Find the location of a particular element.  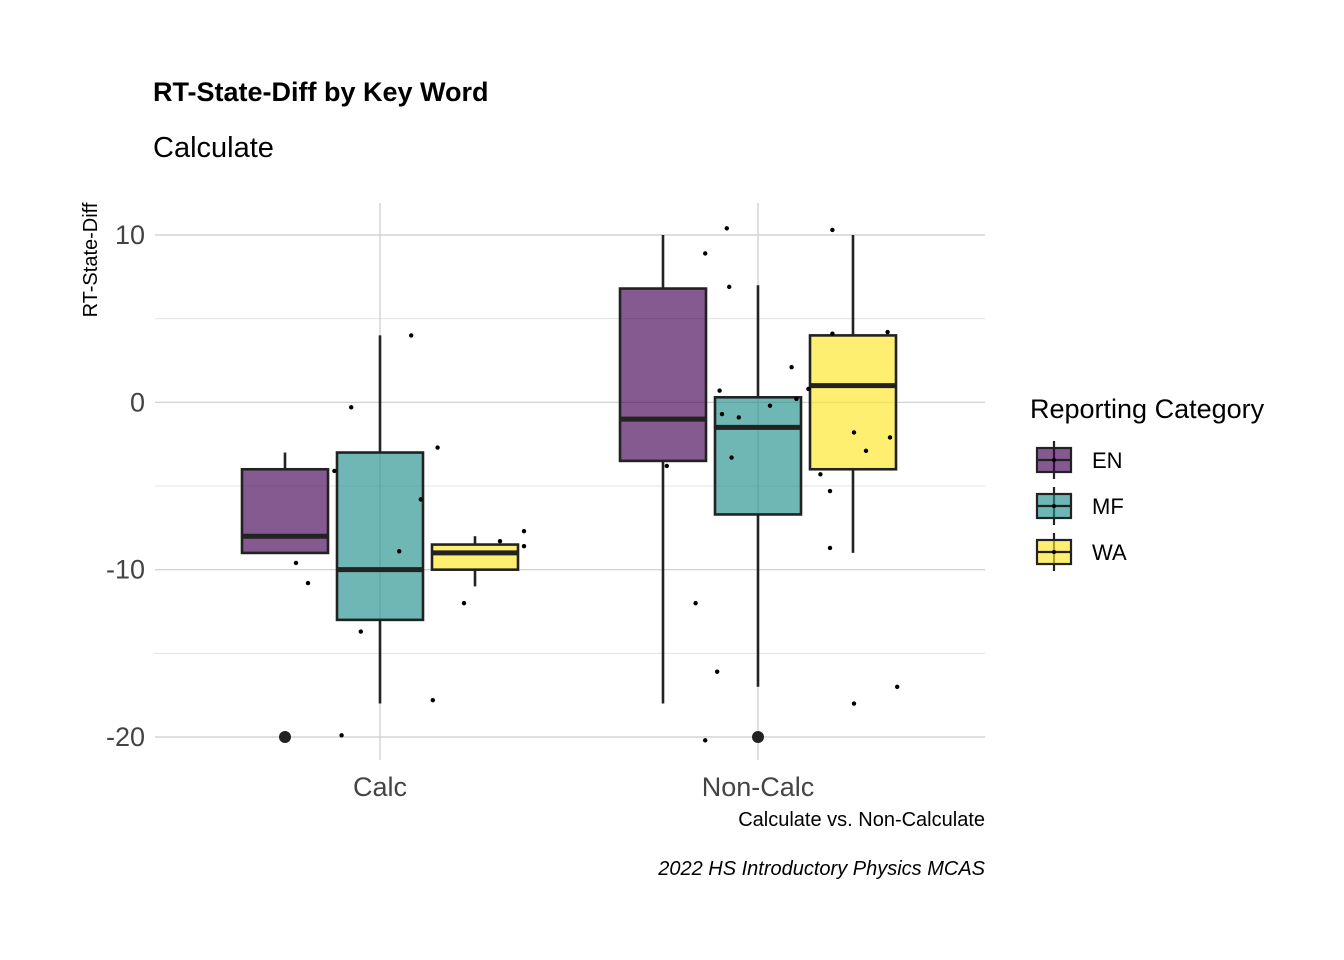

chart-title: RT-State-Diff by Key Word is located at coordinates (321, 92).